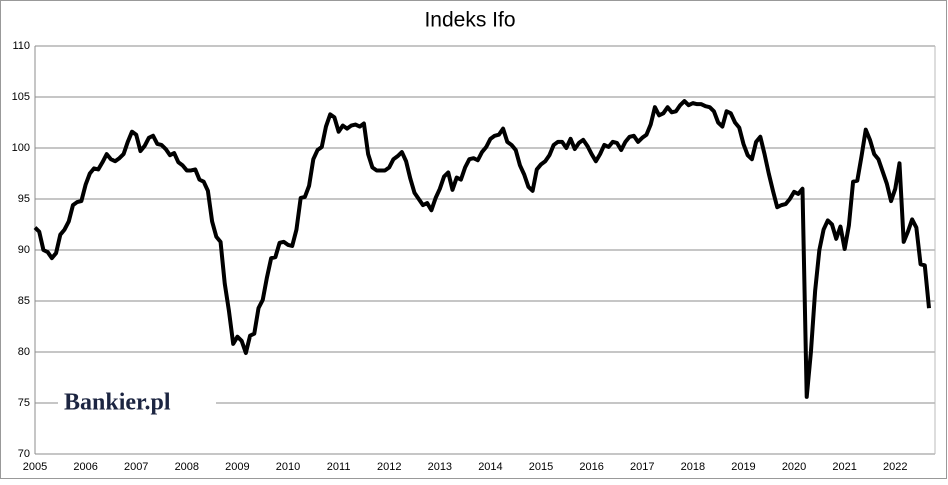 The height and width of the screenshot is (485, 948). I want to click on x-tick-label: 2010, so click(288, 467).